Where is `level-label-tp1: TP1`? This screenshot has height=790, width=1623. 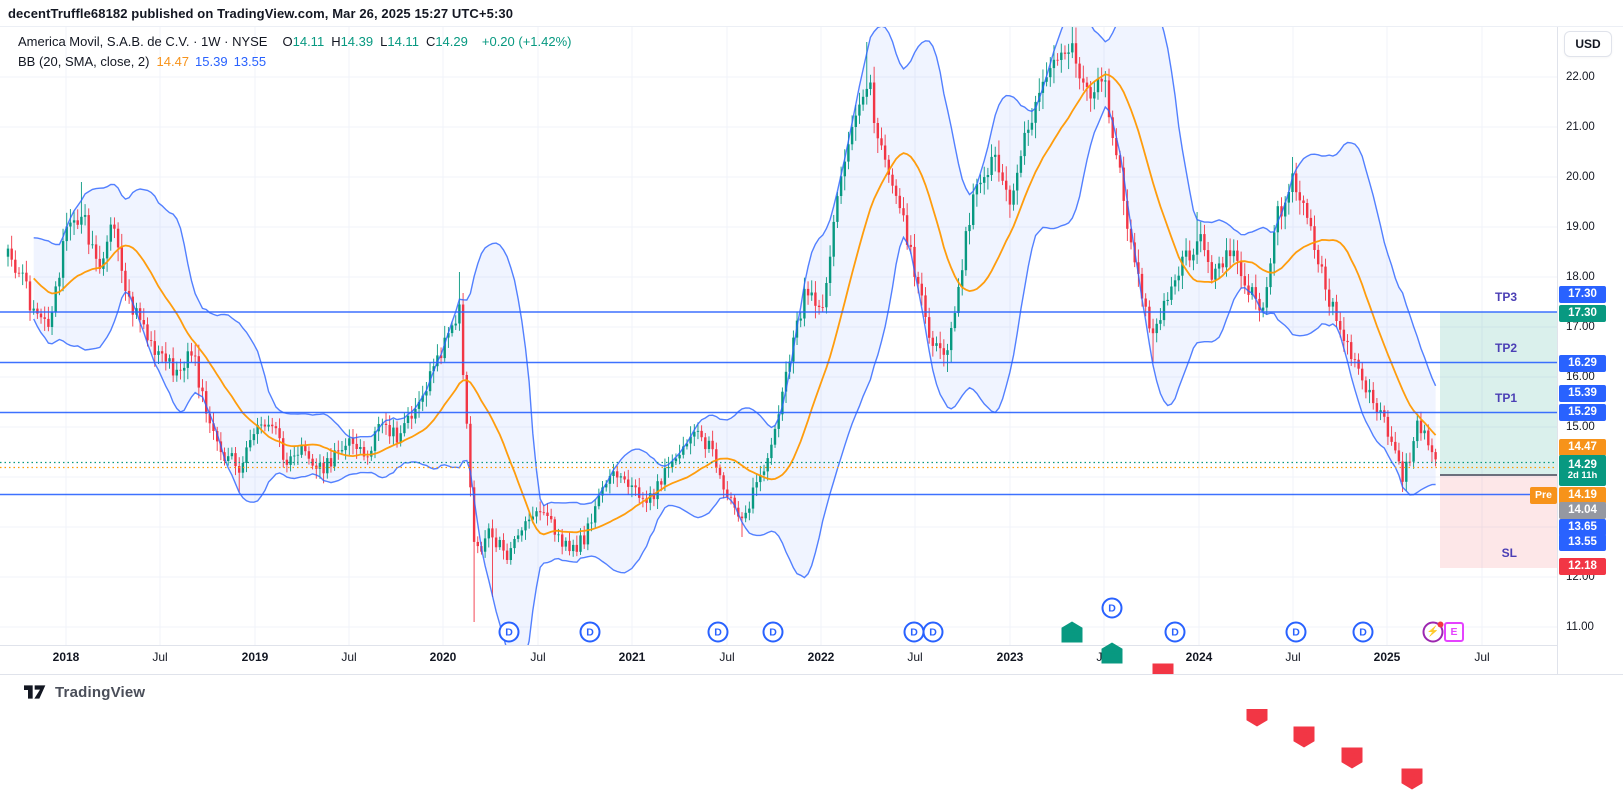 level-label-tp1: TP1 is located at coordinates (1505, 398).